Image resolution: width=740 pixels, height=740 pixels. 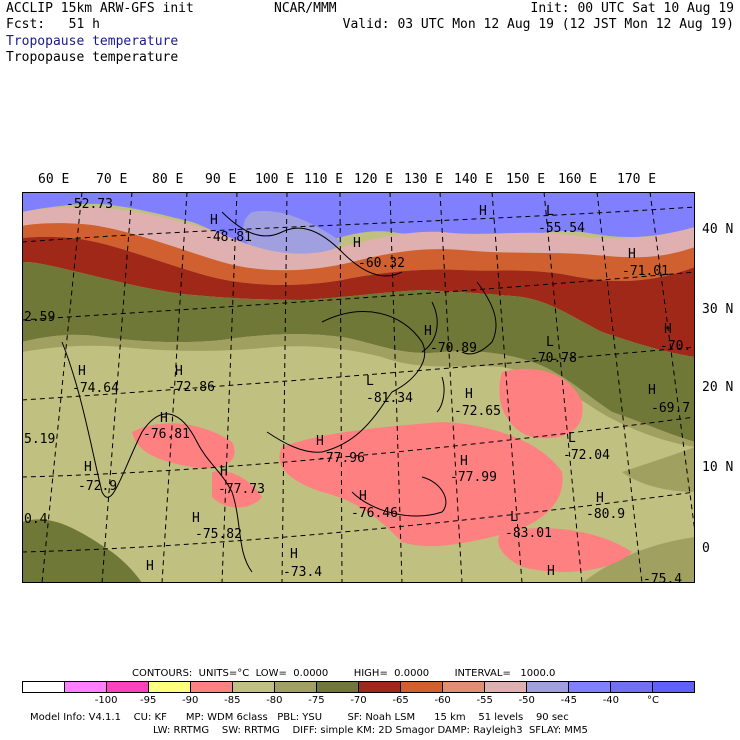 I want to click on lon-label: 130 E, so click(x=424, y=179).